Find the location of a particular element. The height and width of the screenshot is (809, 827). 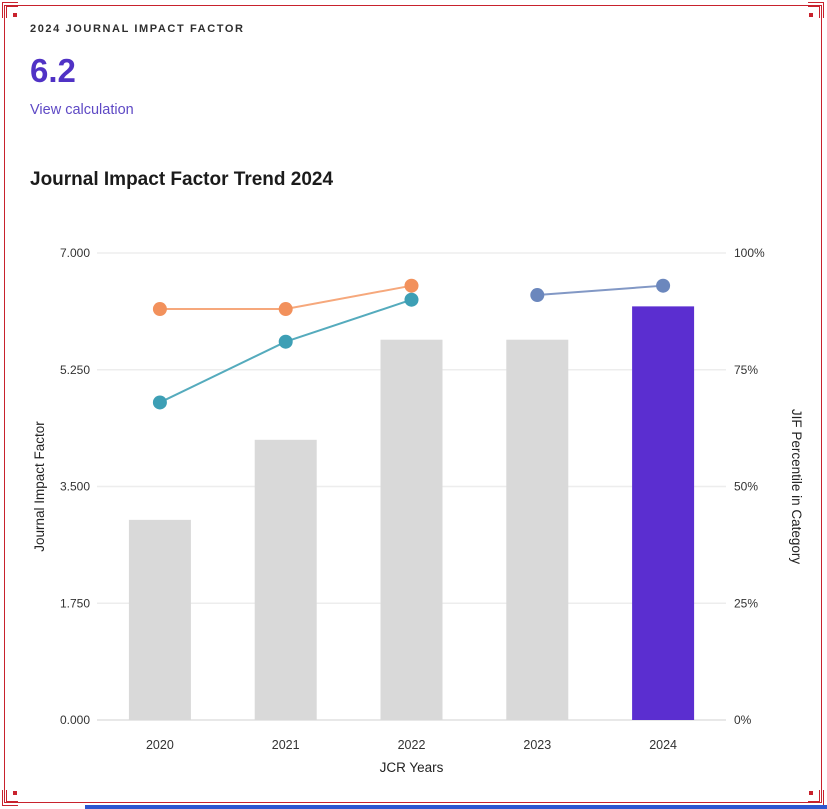

x-axis-label: JCR Years is located at coordinates (412, 767).